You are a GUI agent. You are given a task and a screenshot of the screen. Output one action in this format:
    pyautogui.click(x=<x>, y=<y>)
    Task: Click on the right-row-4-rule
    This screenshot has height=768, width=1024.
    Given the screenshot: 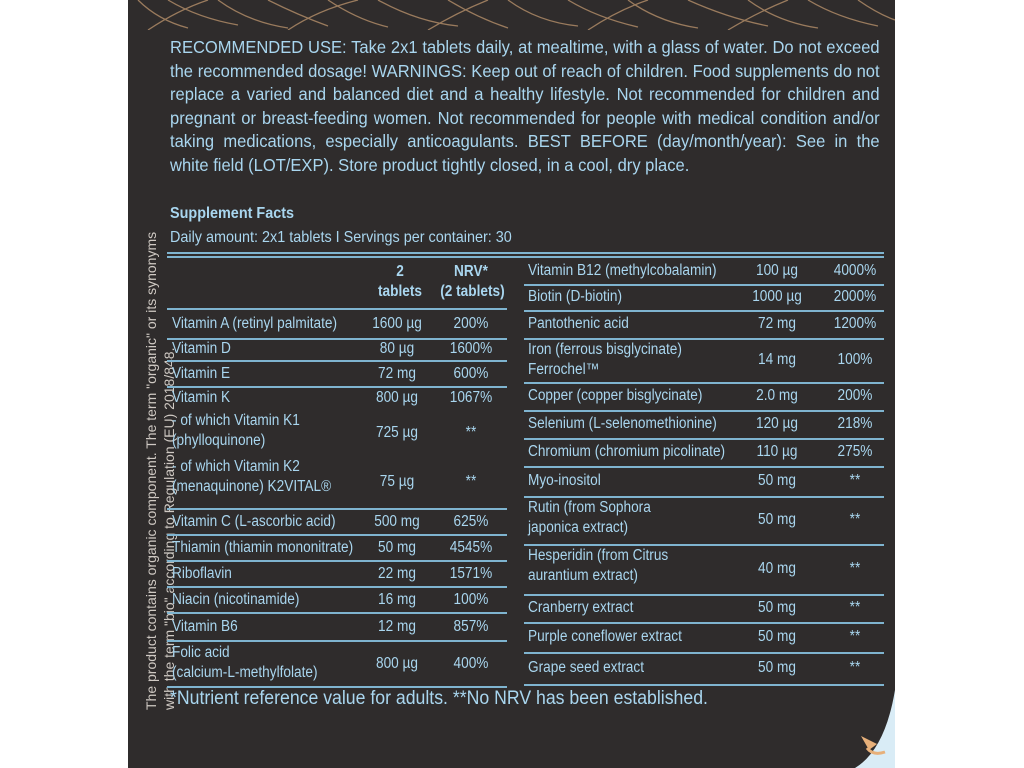 What is the action you would take?
    pyautogui.click(x=704, y=411)
    